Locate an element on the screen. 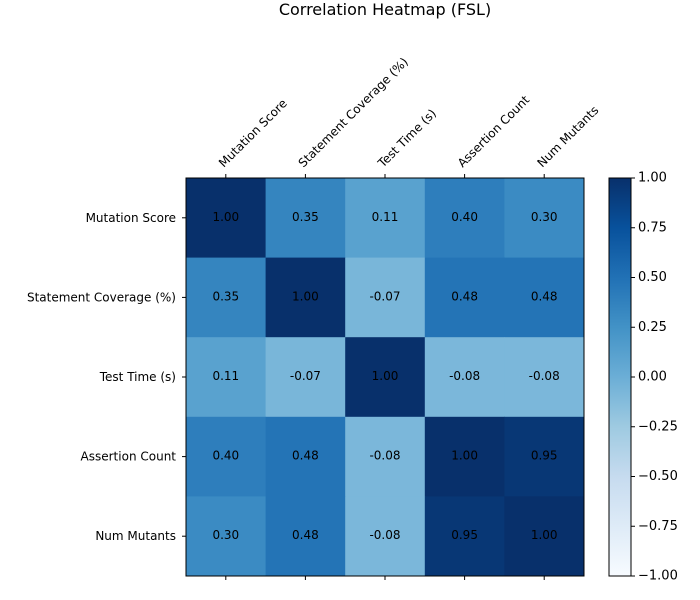 This screenshot has width=700, height=600. colorbar-tick-label: 0.75 is located at coordinates (652, 227).